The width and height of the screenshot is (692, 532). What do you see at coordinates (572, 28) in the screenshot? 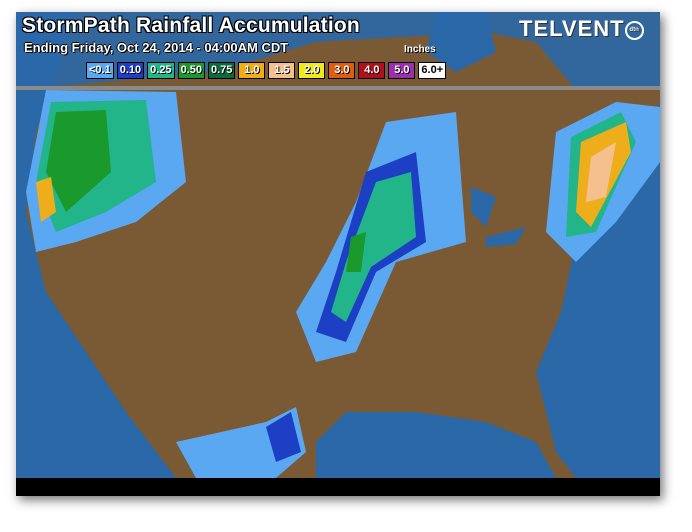
I see `brand-text: TELVENT` at bounding box center [572, 28].